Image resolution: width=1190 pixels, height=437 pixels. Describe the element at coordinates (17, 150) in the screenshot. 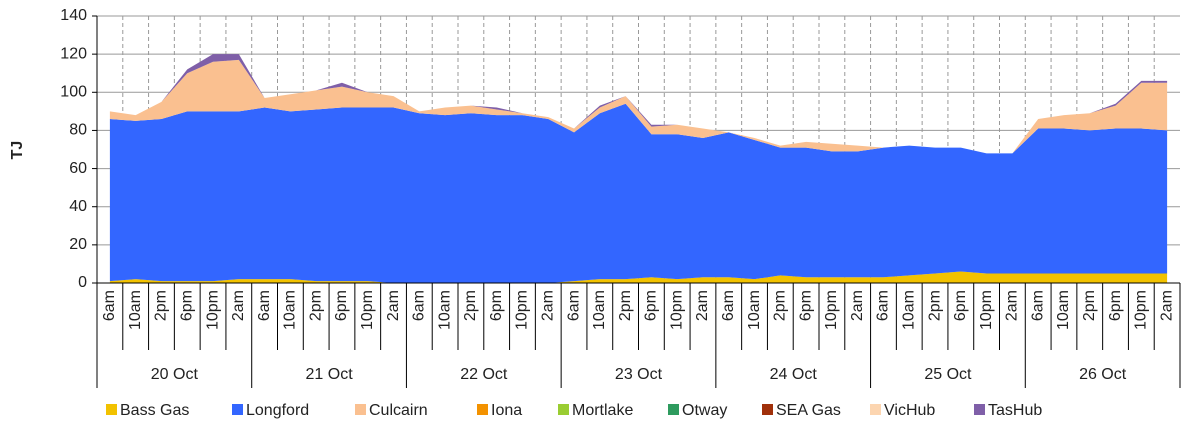

I see `y-axis-label: TJ` at that location.